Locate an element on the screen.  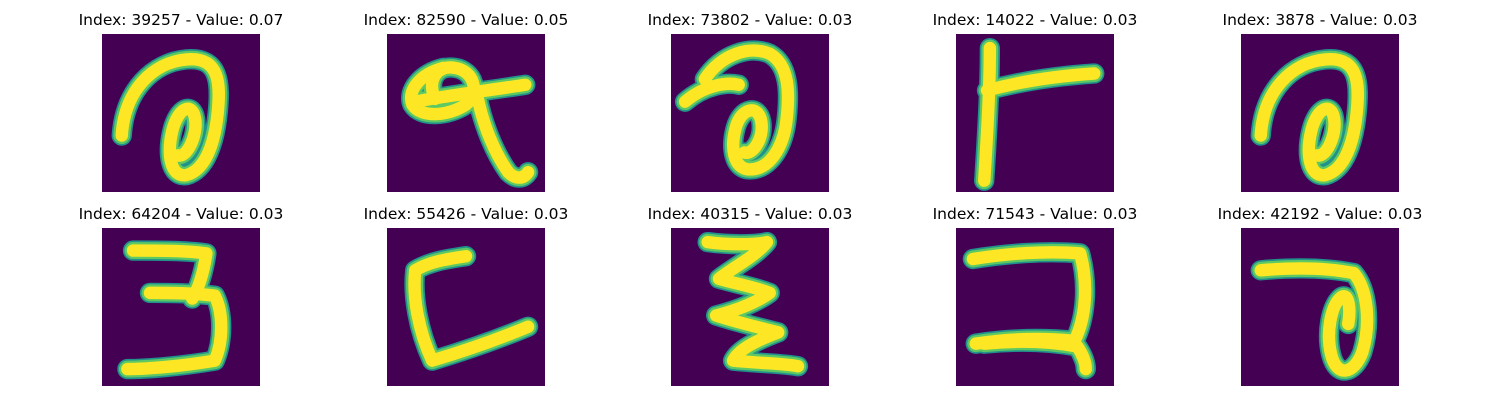
panel-title: Index: 64204 - Value: 0.03 is located at coordinates (181, 214).